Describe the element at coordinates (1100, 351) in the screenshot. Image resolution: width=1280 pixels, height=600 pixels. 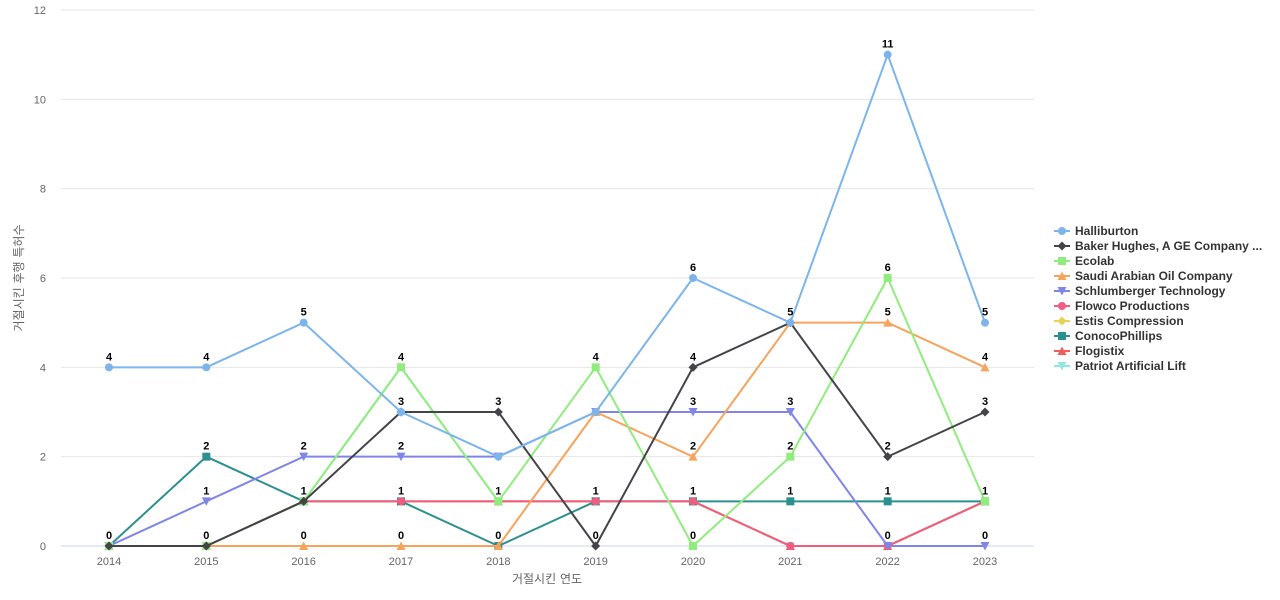
I see `legend-label: Flogistix` at that location.